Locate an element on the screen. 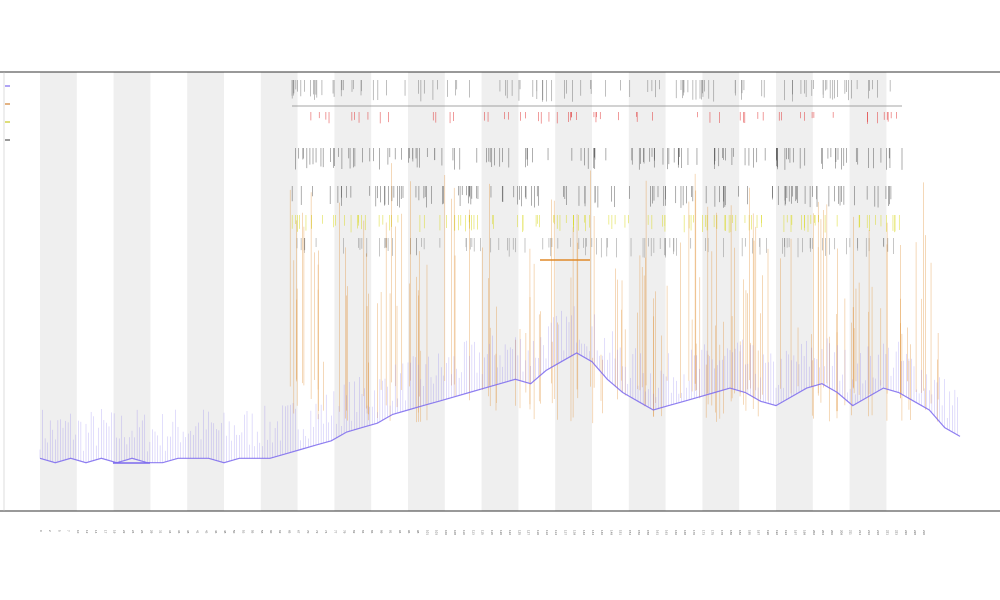 The width and height of the screenshot is (1000, 600). x-tick-label: 120 is located at coordinates (501, 532).